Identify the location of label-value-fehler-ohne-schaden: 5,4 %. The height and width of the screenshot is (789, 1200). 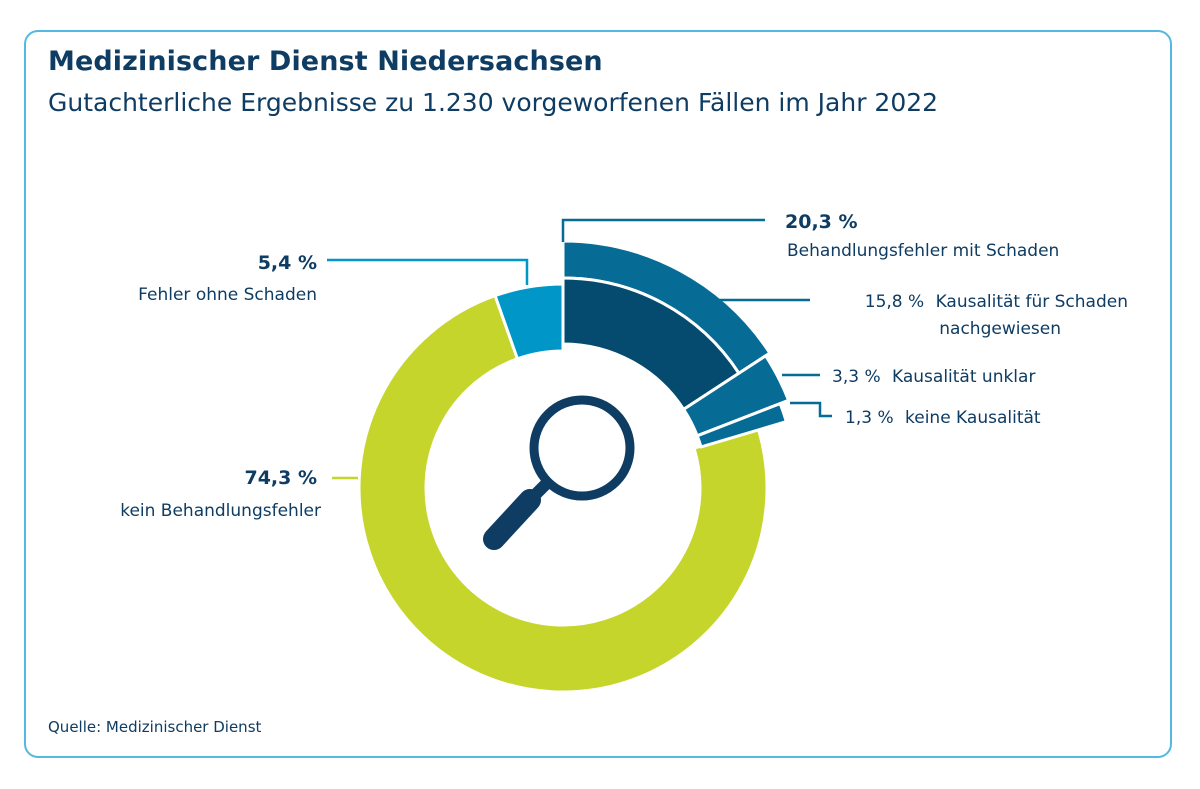
(287, 263).